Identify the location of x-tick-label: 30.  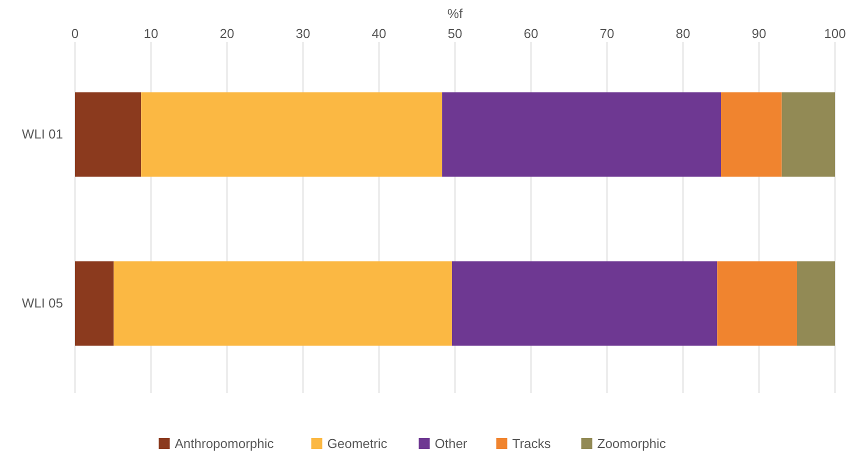
(303, 33).